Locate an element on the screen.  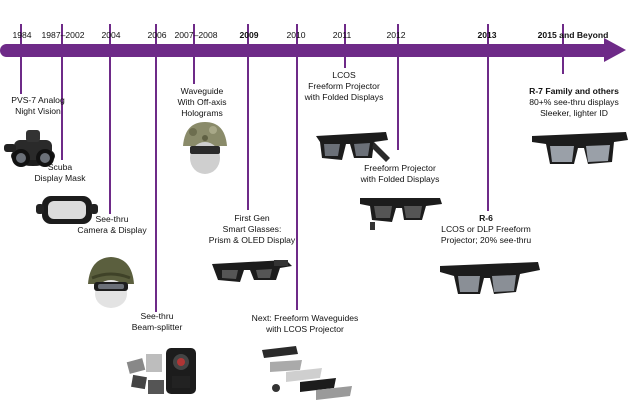
r6-glasses-icon is located at coordinates (490, 278).